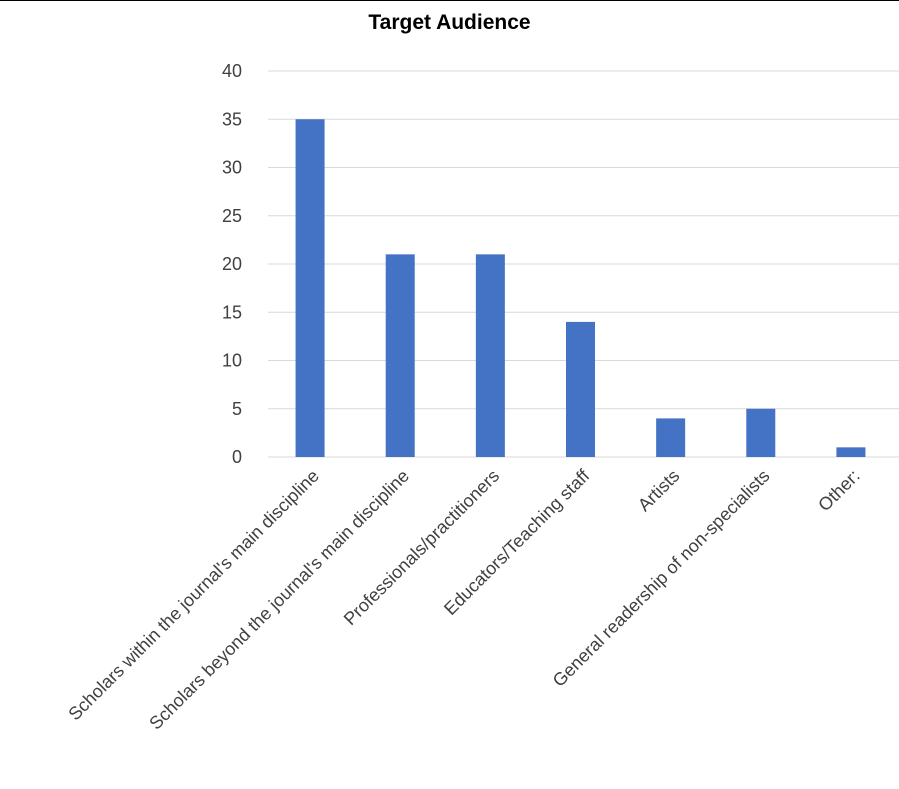  I want to click on y-tick-label: 20, so click(232, 264).